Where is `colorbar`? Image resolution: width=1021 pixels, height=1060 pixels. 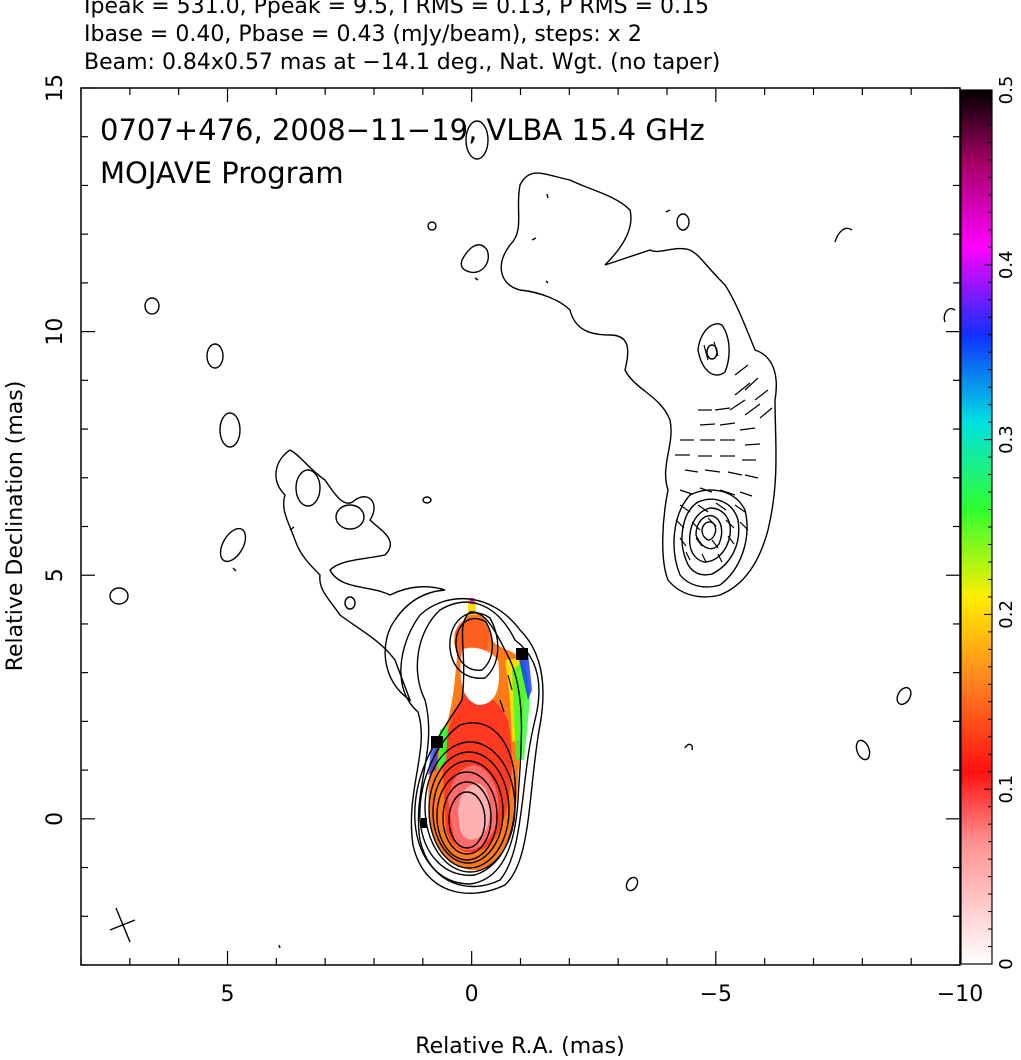 colorbar is located at coordinates (976, 527).